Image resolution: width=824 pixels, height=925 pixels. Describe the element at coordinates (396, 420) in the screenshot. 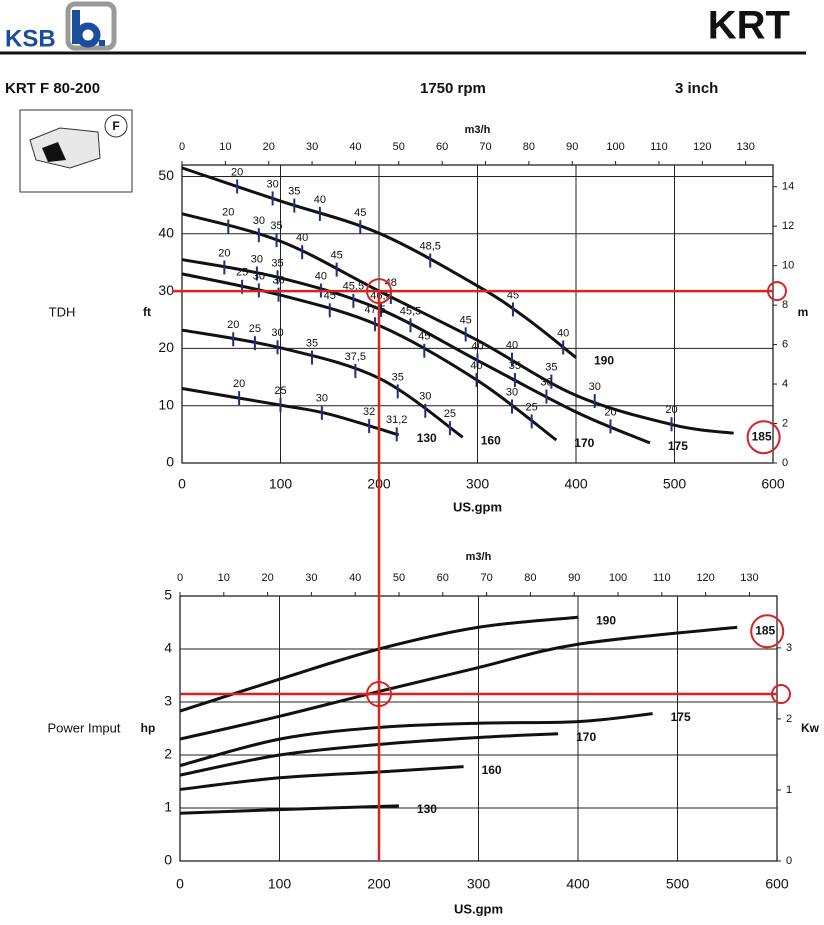

I see `efficiency-label: 31,2` at that location.